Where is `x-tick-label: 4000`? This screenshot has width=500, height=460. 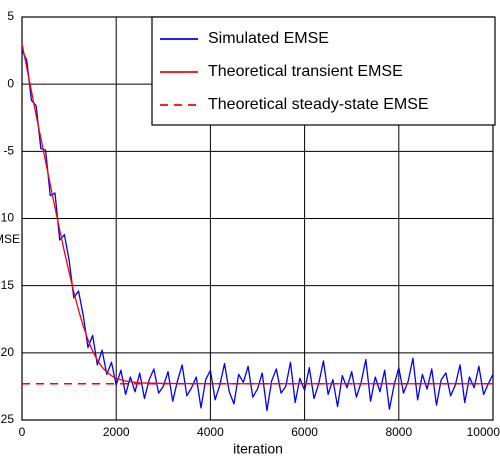
x-tick-label: 4000 is located at coordinates (210, 432).